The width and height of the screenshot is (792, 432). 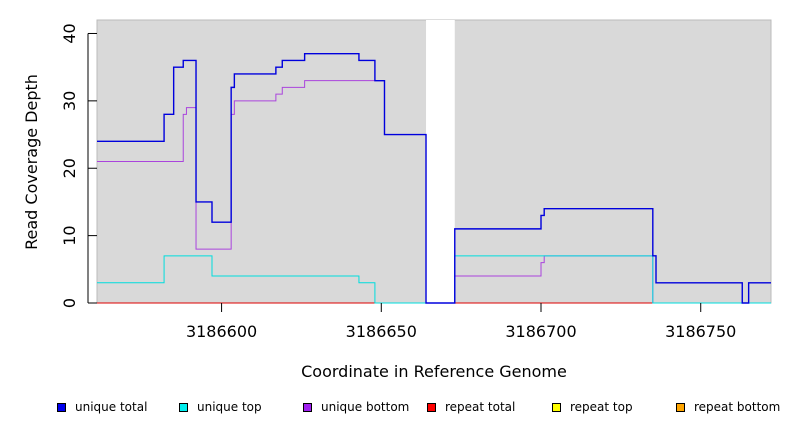 I want to click on legend-item-unique-top: unique top, so click(x=220, y=407).